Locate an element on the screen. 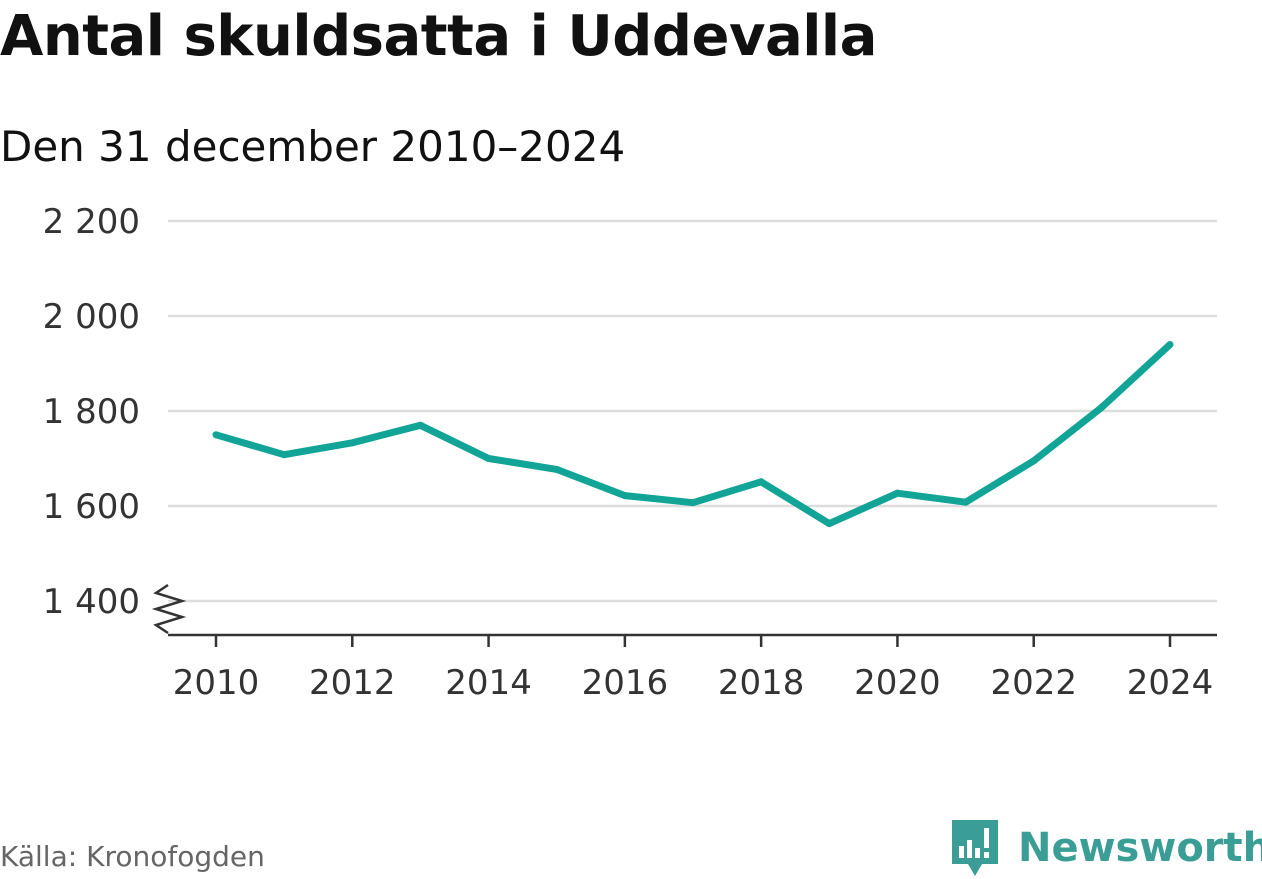  x-tick-label: 2022 is located at coordinates (1033, 683).